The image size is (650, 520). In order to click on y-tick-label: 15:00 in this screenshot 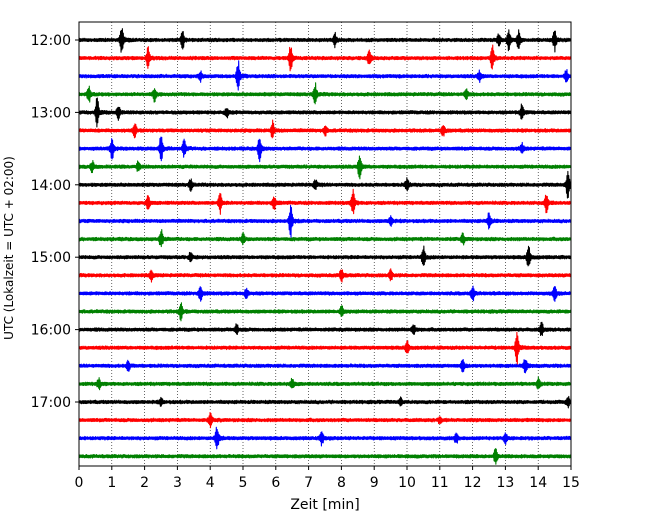, I will do `click(51, 258)`.